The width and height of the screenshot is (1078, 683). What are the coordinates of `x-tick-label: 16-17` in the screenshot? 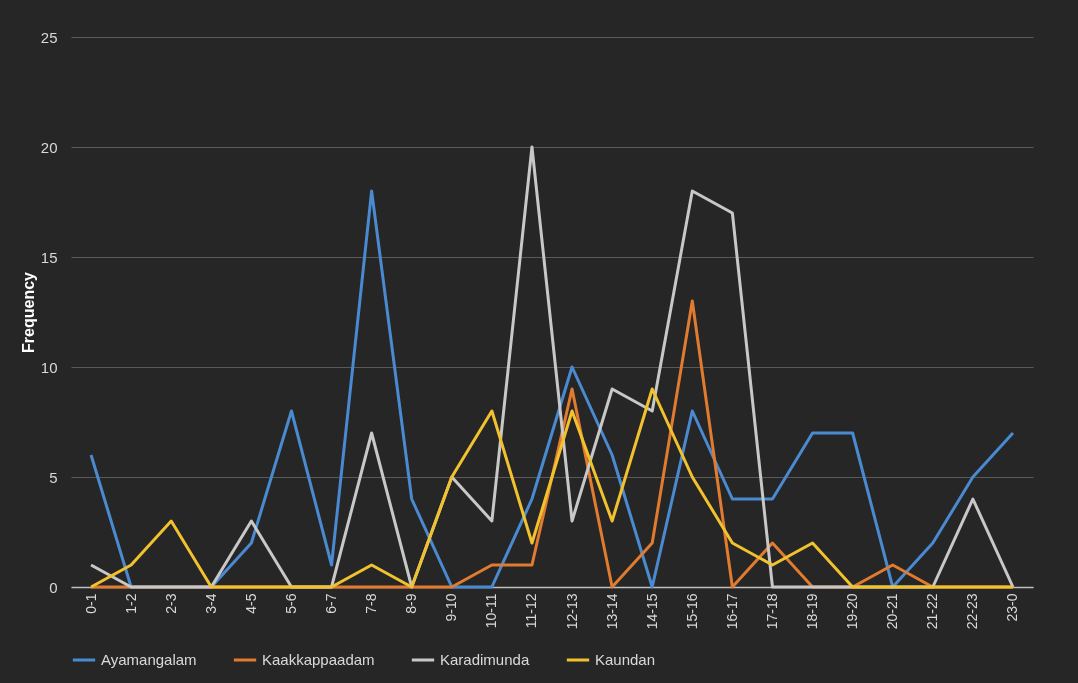 It's located at (731, 611).